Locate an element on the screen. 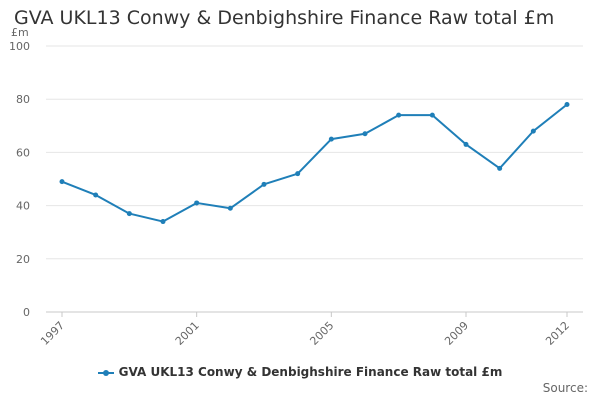 Image resolution: width=600 pixels, height=400 pixels. legend-dot-marker is located at coordinates (105, 372).